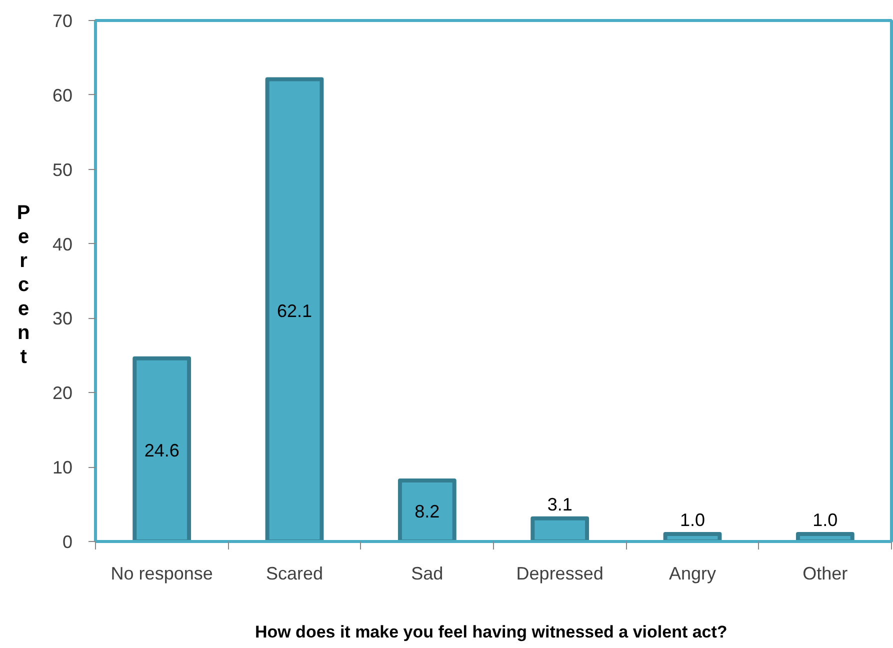 The width and height of the screenshot is (893, 648). I want to click on data-label: 3.1, so click(559, 504).